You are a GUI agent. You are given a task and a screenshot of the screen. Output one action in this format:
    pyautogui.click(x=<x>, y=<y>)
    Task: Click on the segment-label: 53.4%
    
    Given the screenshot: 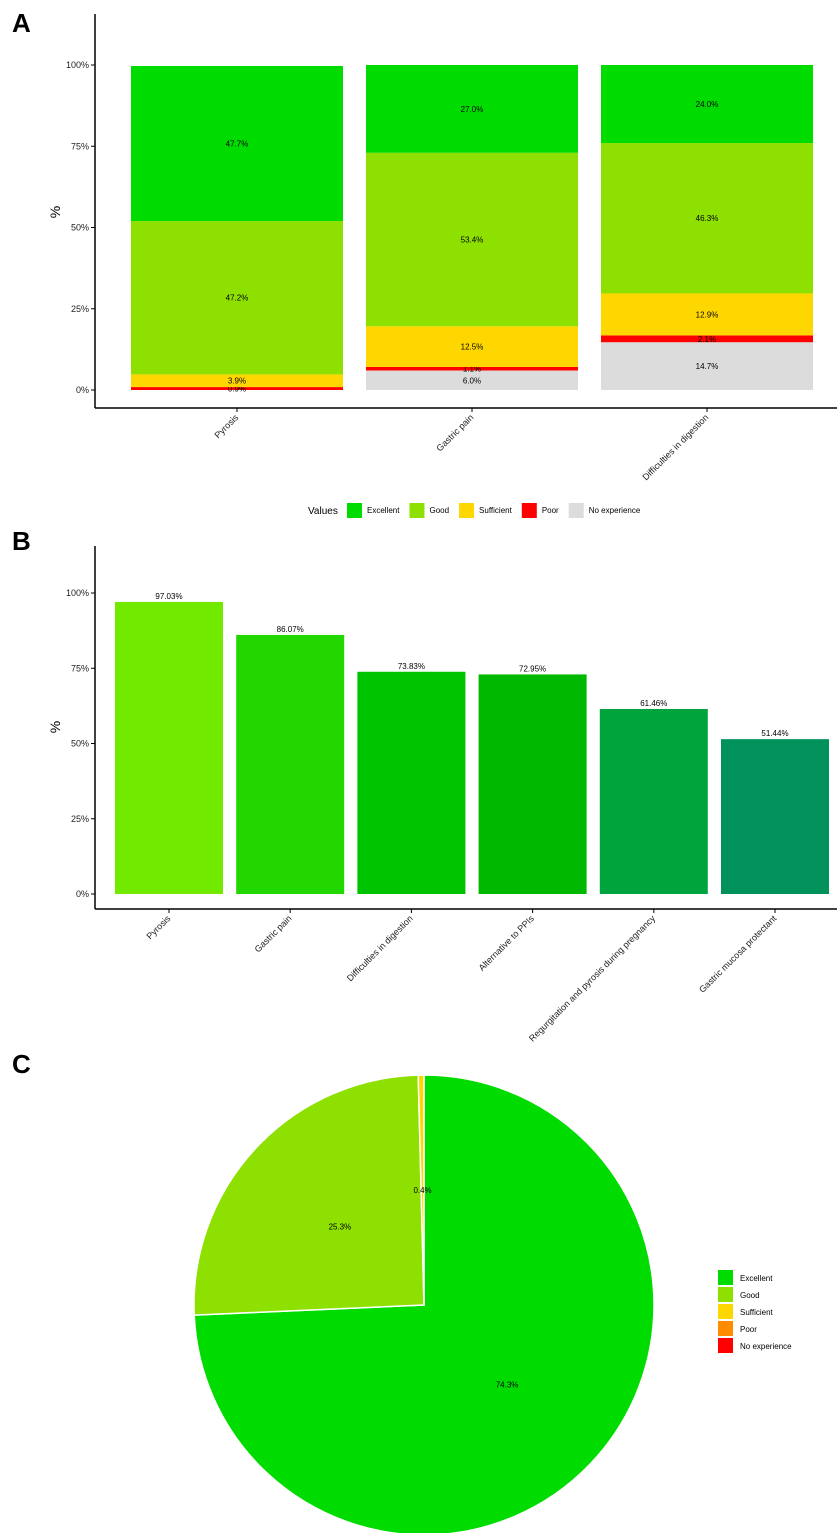 What is the action you would take?
    pyautogui.click(x=472, y=240)
    